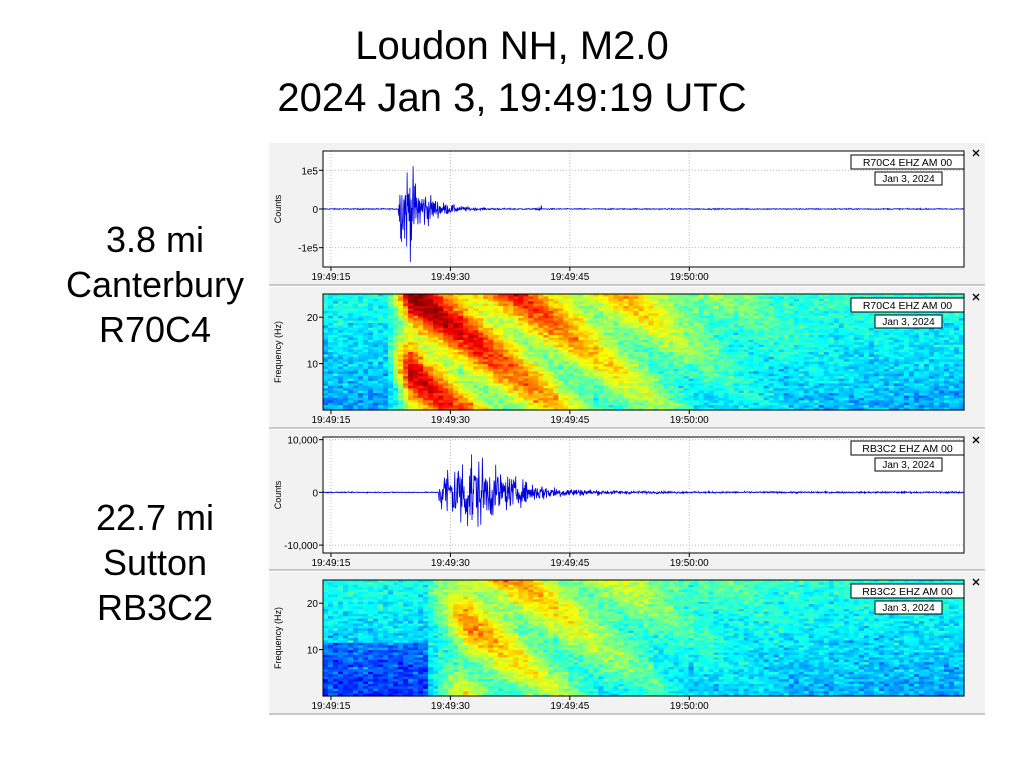 The width and height of the screenshot is (1024, 768). What do you see at coordinates (512, 98) in the screenshot?
I see `chart-title-line2: 2024 Jan 3, 19:49:19 UTC` at bounding box center [512, 98].